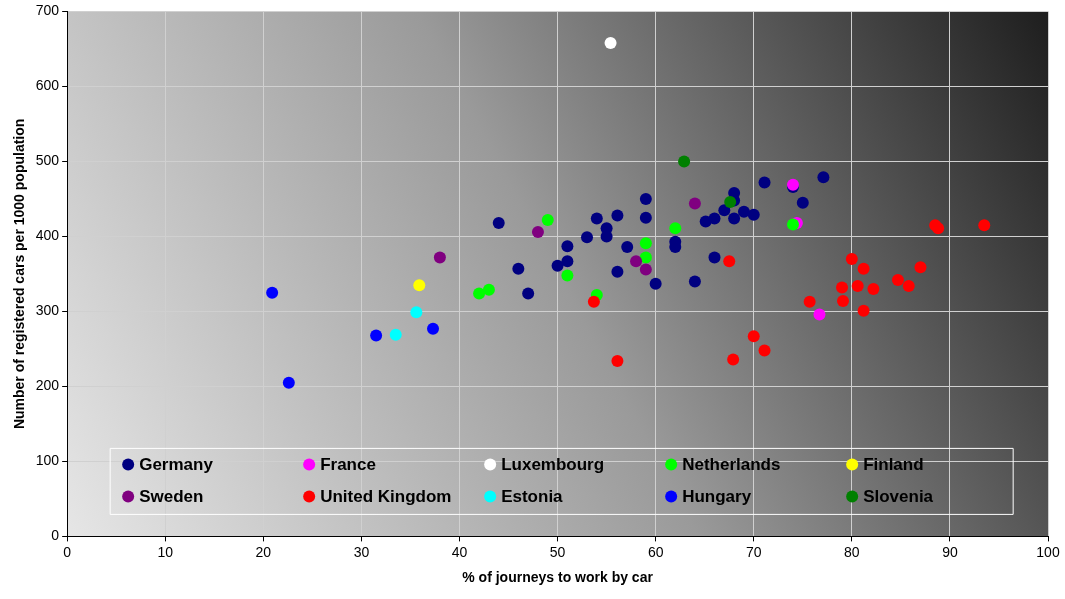  I want to click on legend-label: France, so click(348, 465).